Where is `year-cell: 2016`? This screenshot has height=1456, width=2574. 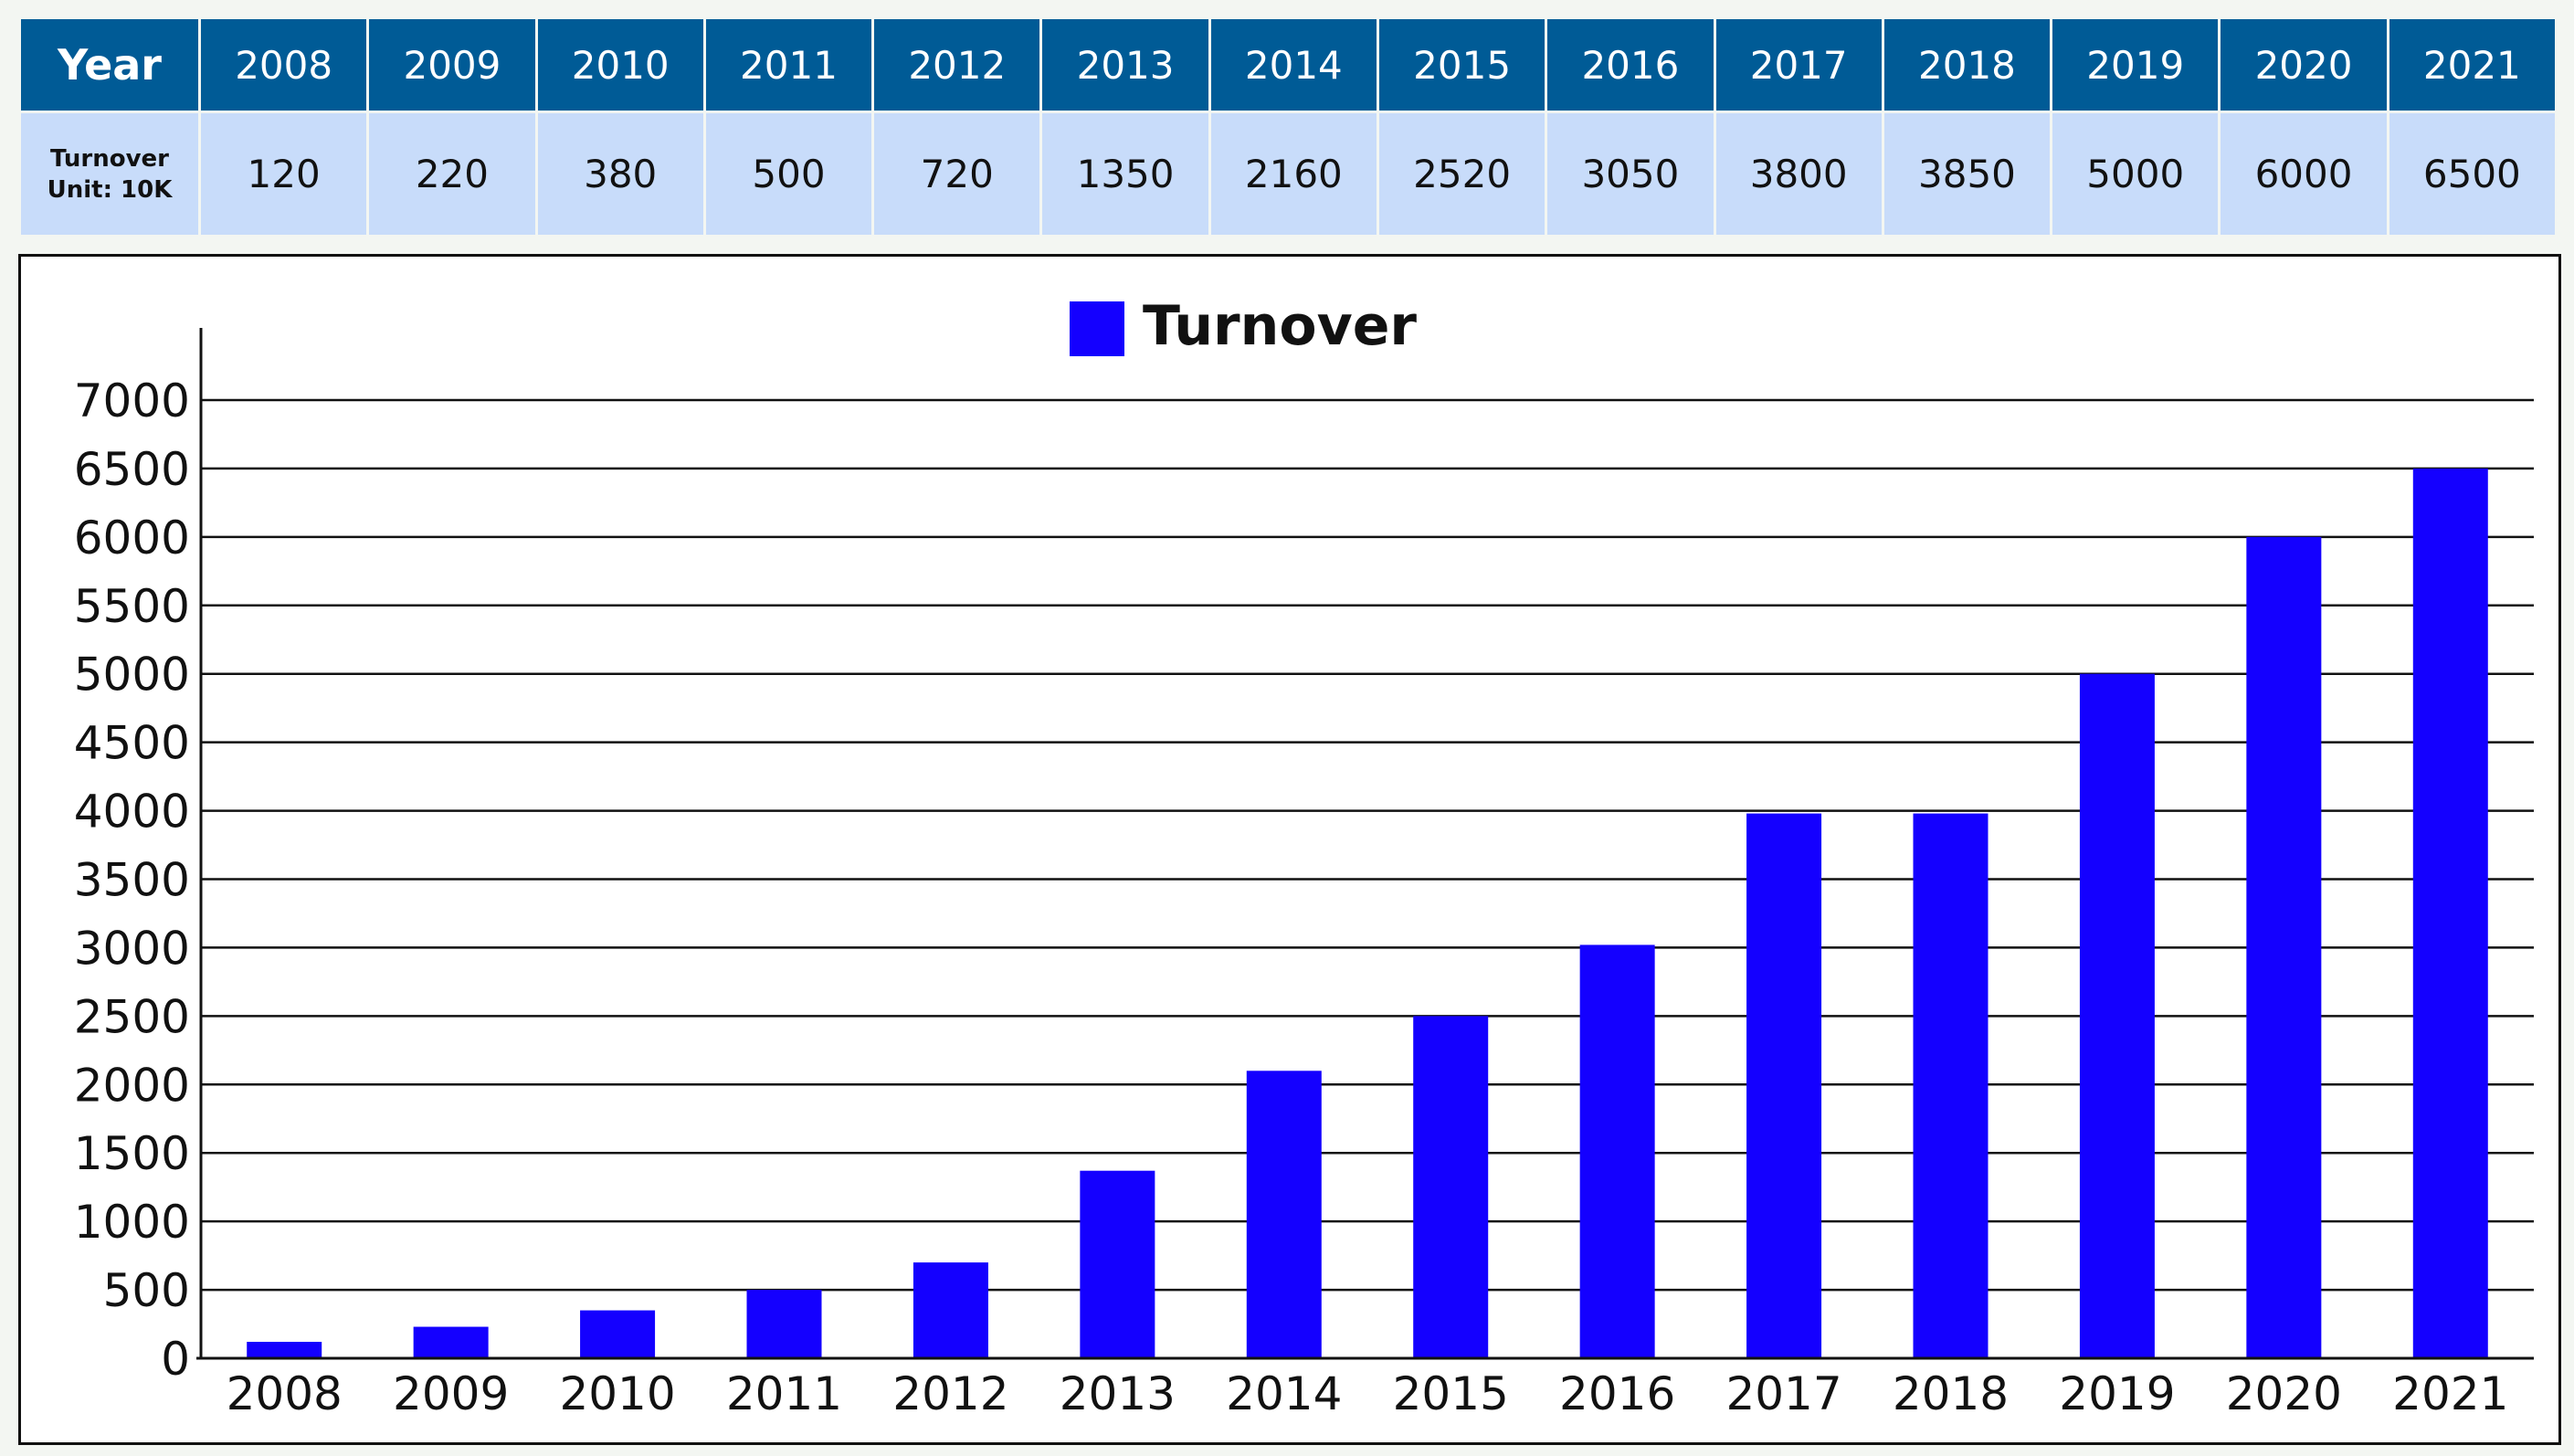
year-cell: 2016 is located at coordinates (1630, 65).